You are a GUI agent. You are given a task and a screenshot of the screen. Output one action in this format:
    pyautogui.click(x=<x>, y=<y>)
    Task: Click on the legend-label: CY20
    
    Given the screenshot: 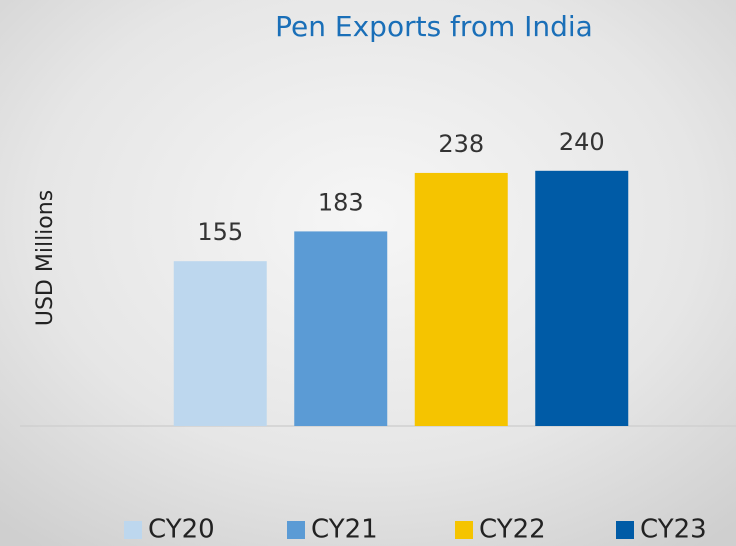 What is the action you would take?
    pyautogui.click(x=181, y=530)
    